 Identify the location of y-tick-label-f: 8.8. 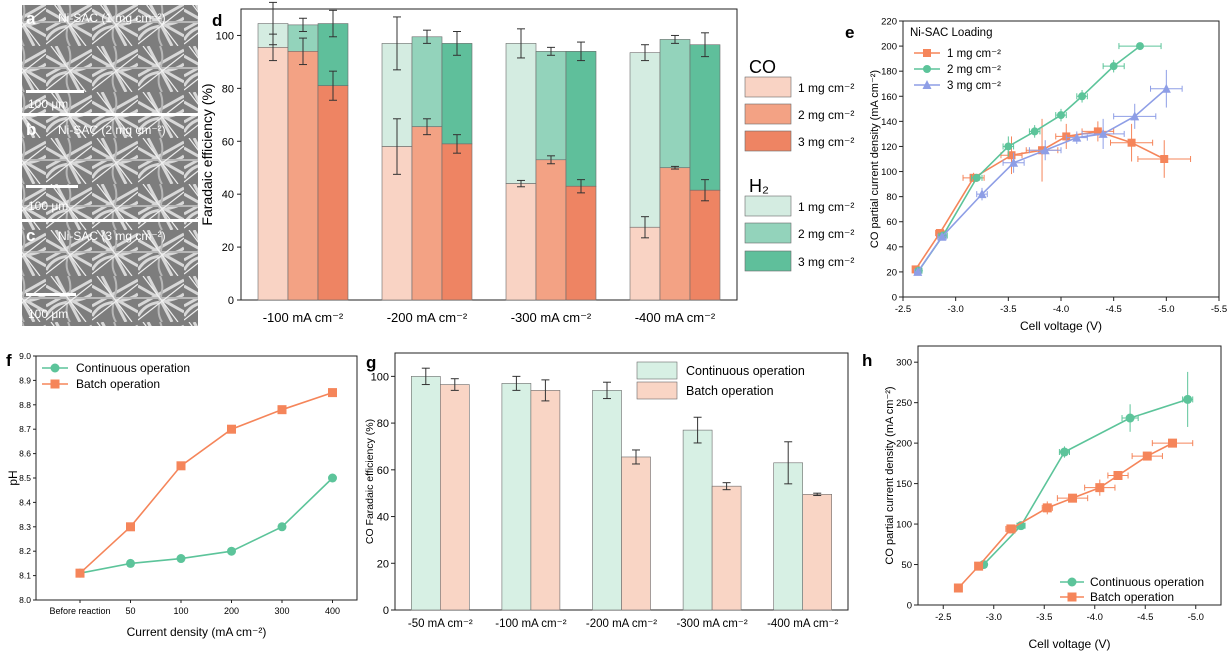
(25, 405).